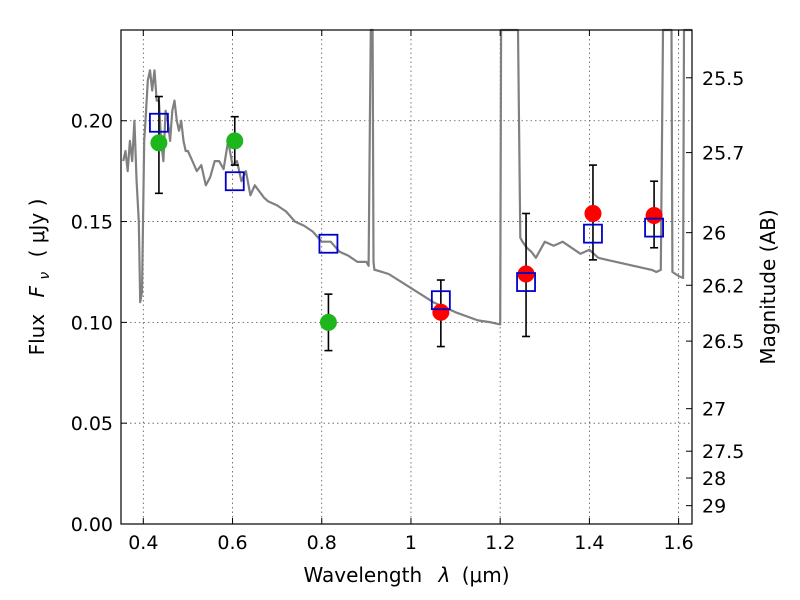  What do you see at coordinates (723, 79) in the screenshot?
I see `right-tick-label: 25.5` at bounding box center [723, 79].